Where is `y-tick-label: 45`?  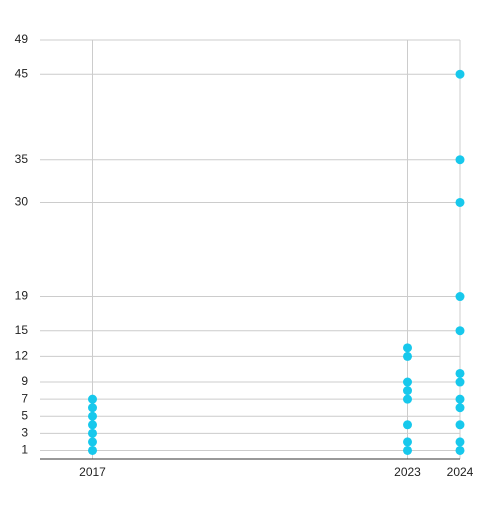
y-tick-label: 45 is located at coordinates (22, 73).